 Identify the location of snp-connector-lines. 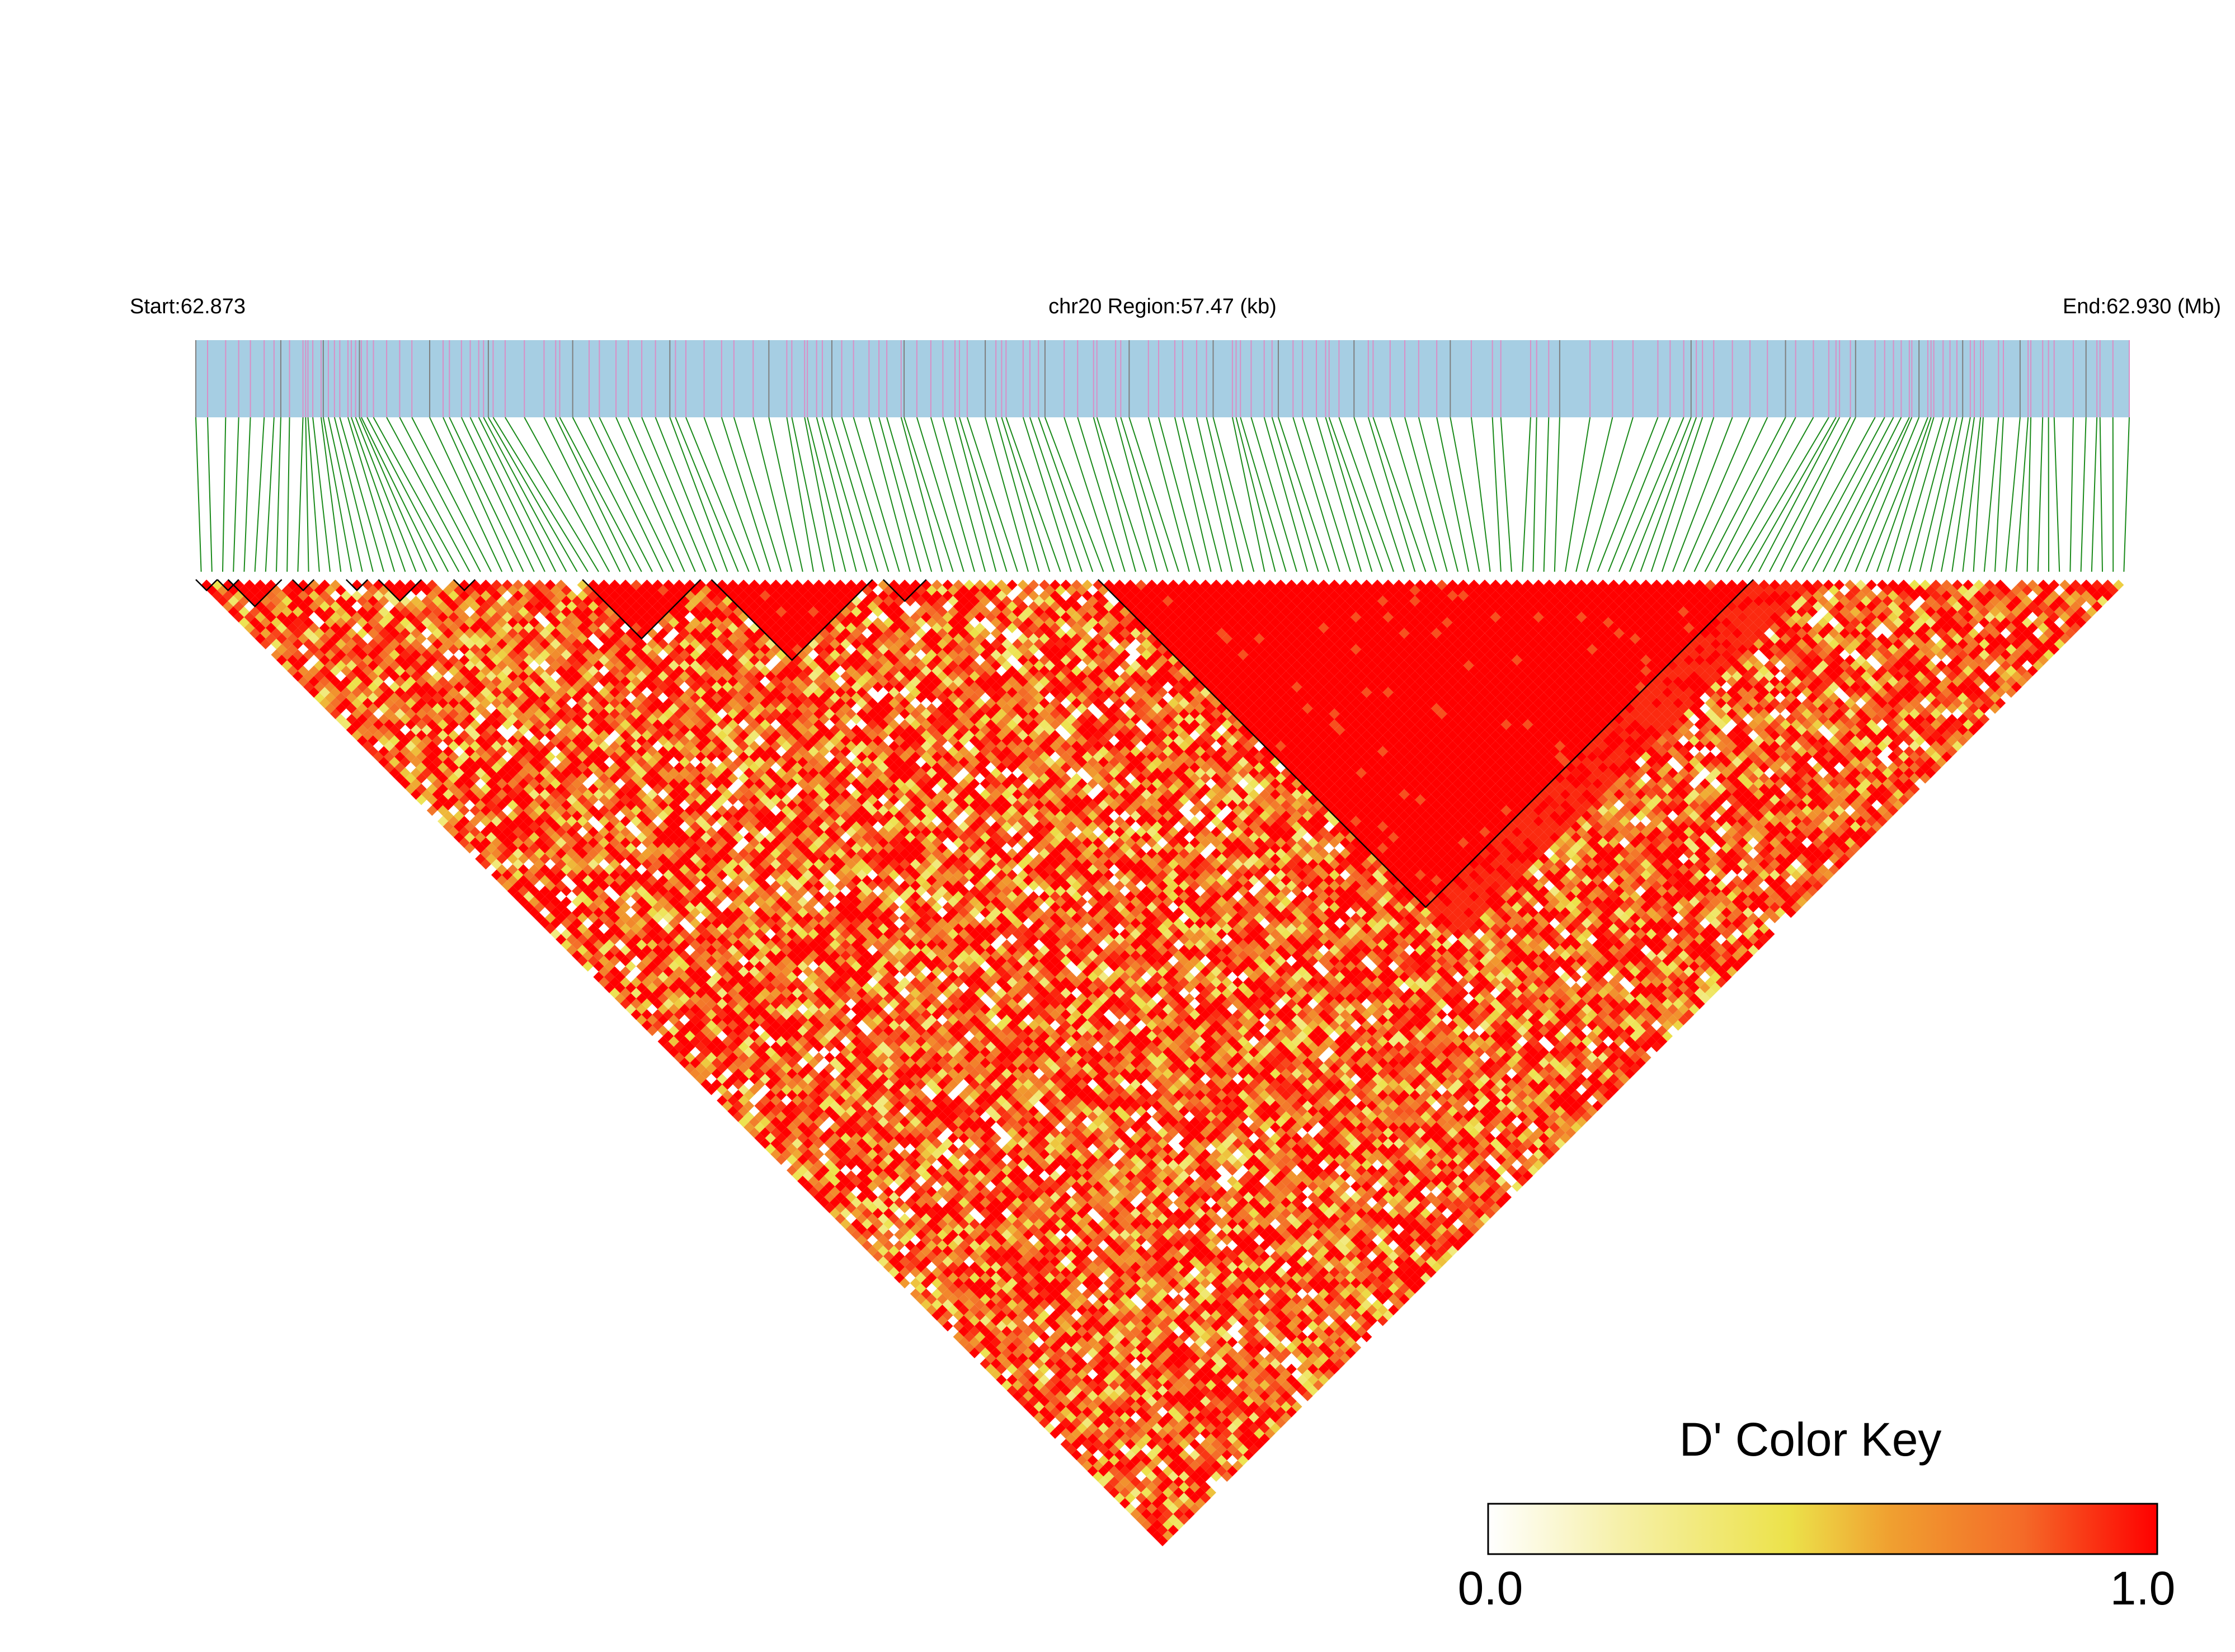
(1162, 495).